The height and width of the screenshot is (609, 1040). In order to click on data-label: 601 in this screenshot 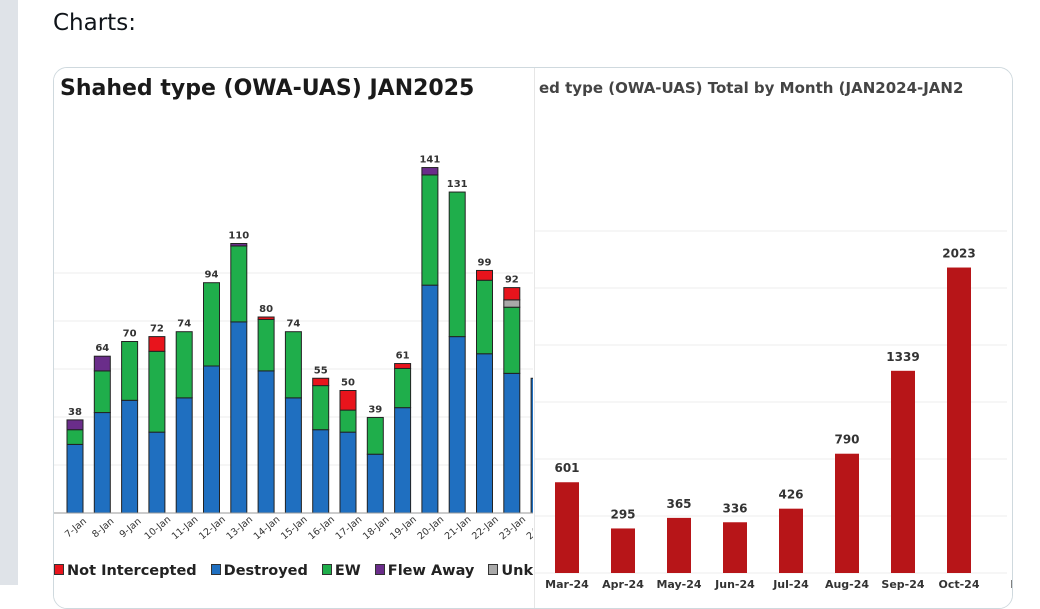, I will do `click(566, 468)`.